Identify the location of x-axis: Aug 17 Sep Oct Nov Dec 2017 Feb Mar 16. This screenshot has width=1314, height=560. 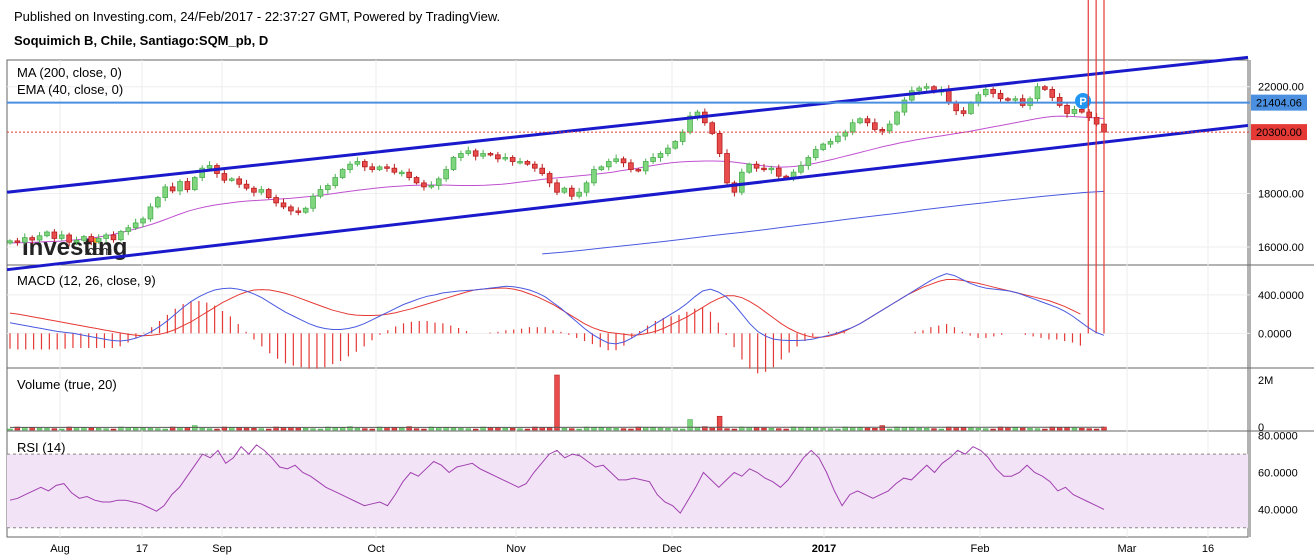
(632, 549).